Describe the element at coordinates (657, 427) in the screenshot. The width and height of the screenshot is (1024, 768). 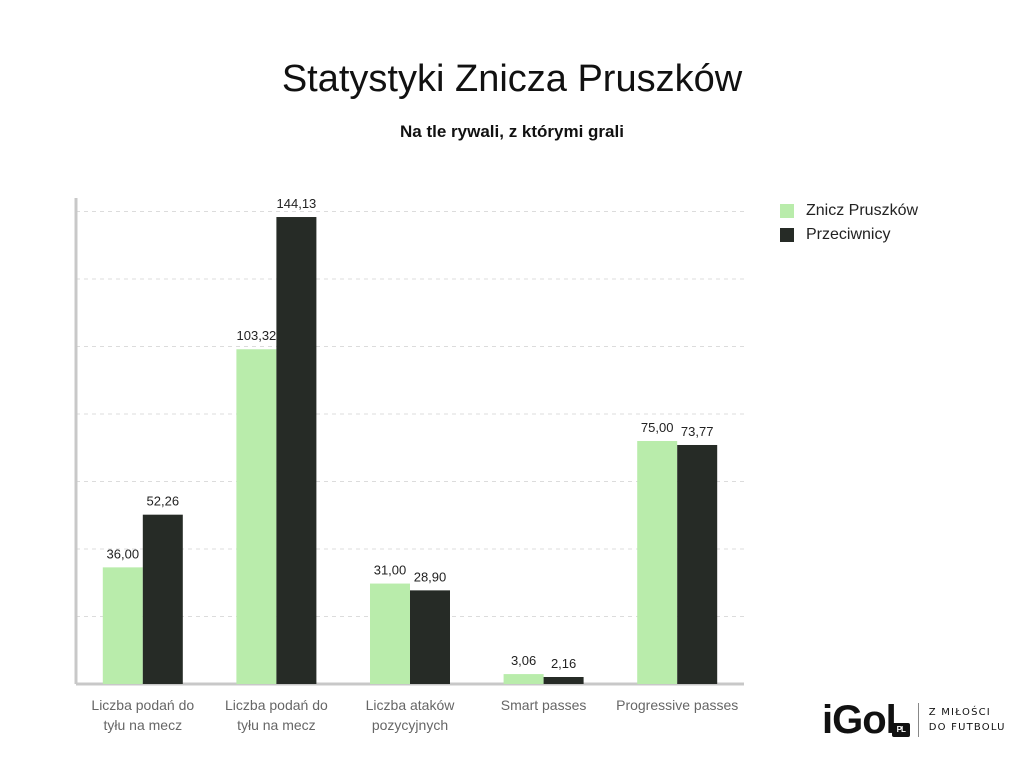
I see `data-label: 75,00` at that location.